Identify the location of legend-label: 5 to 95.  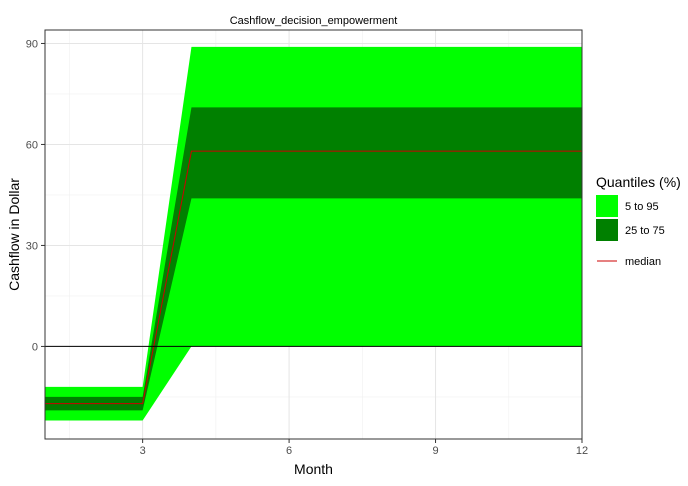
(642, 207).